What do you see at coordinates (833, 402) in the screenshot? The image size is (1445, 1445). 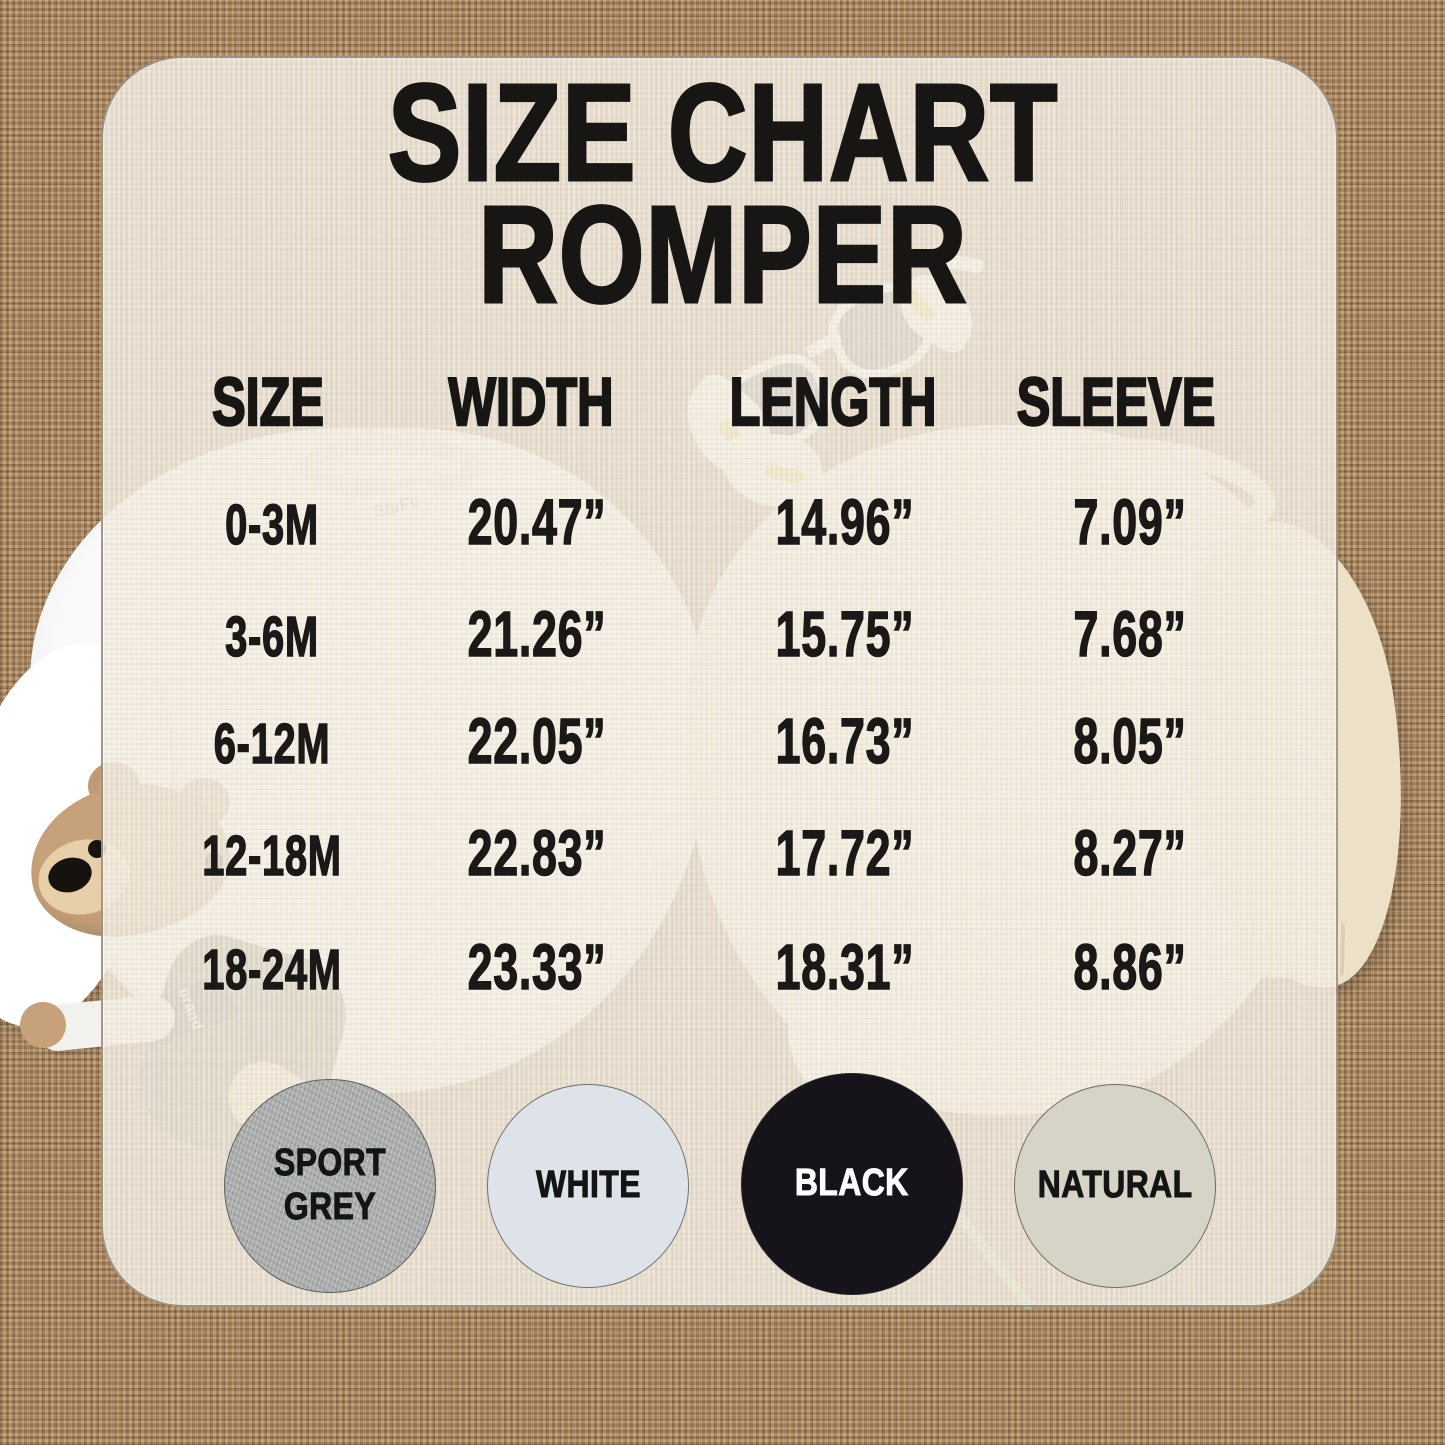 I see `column-header-length: LENGTH` at bounding box center [833, 402].